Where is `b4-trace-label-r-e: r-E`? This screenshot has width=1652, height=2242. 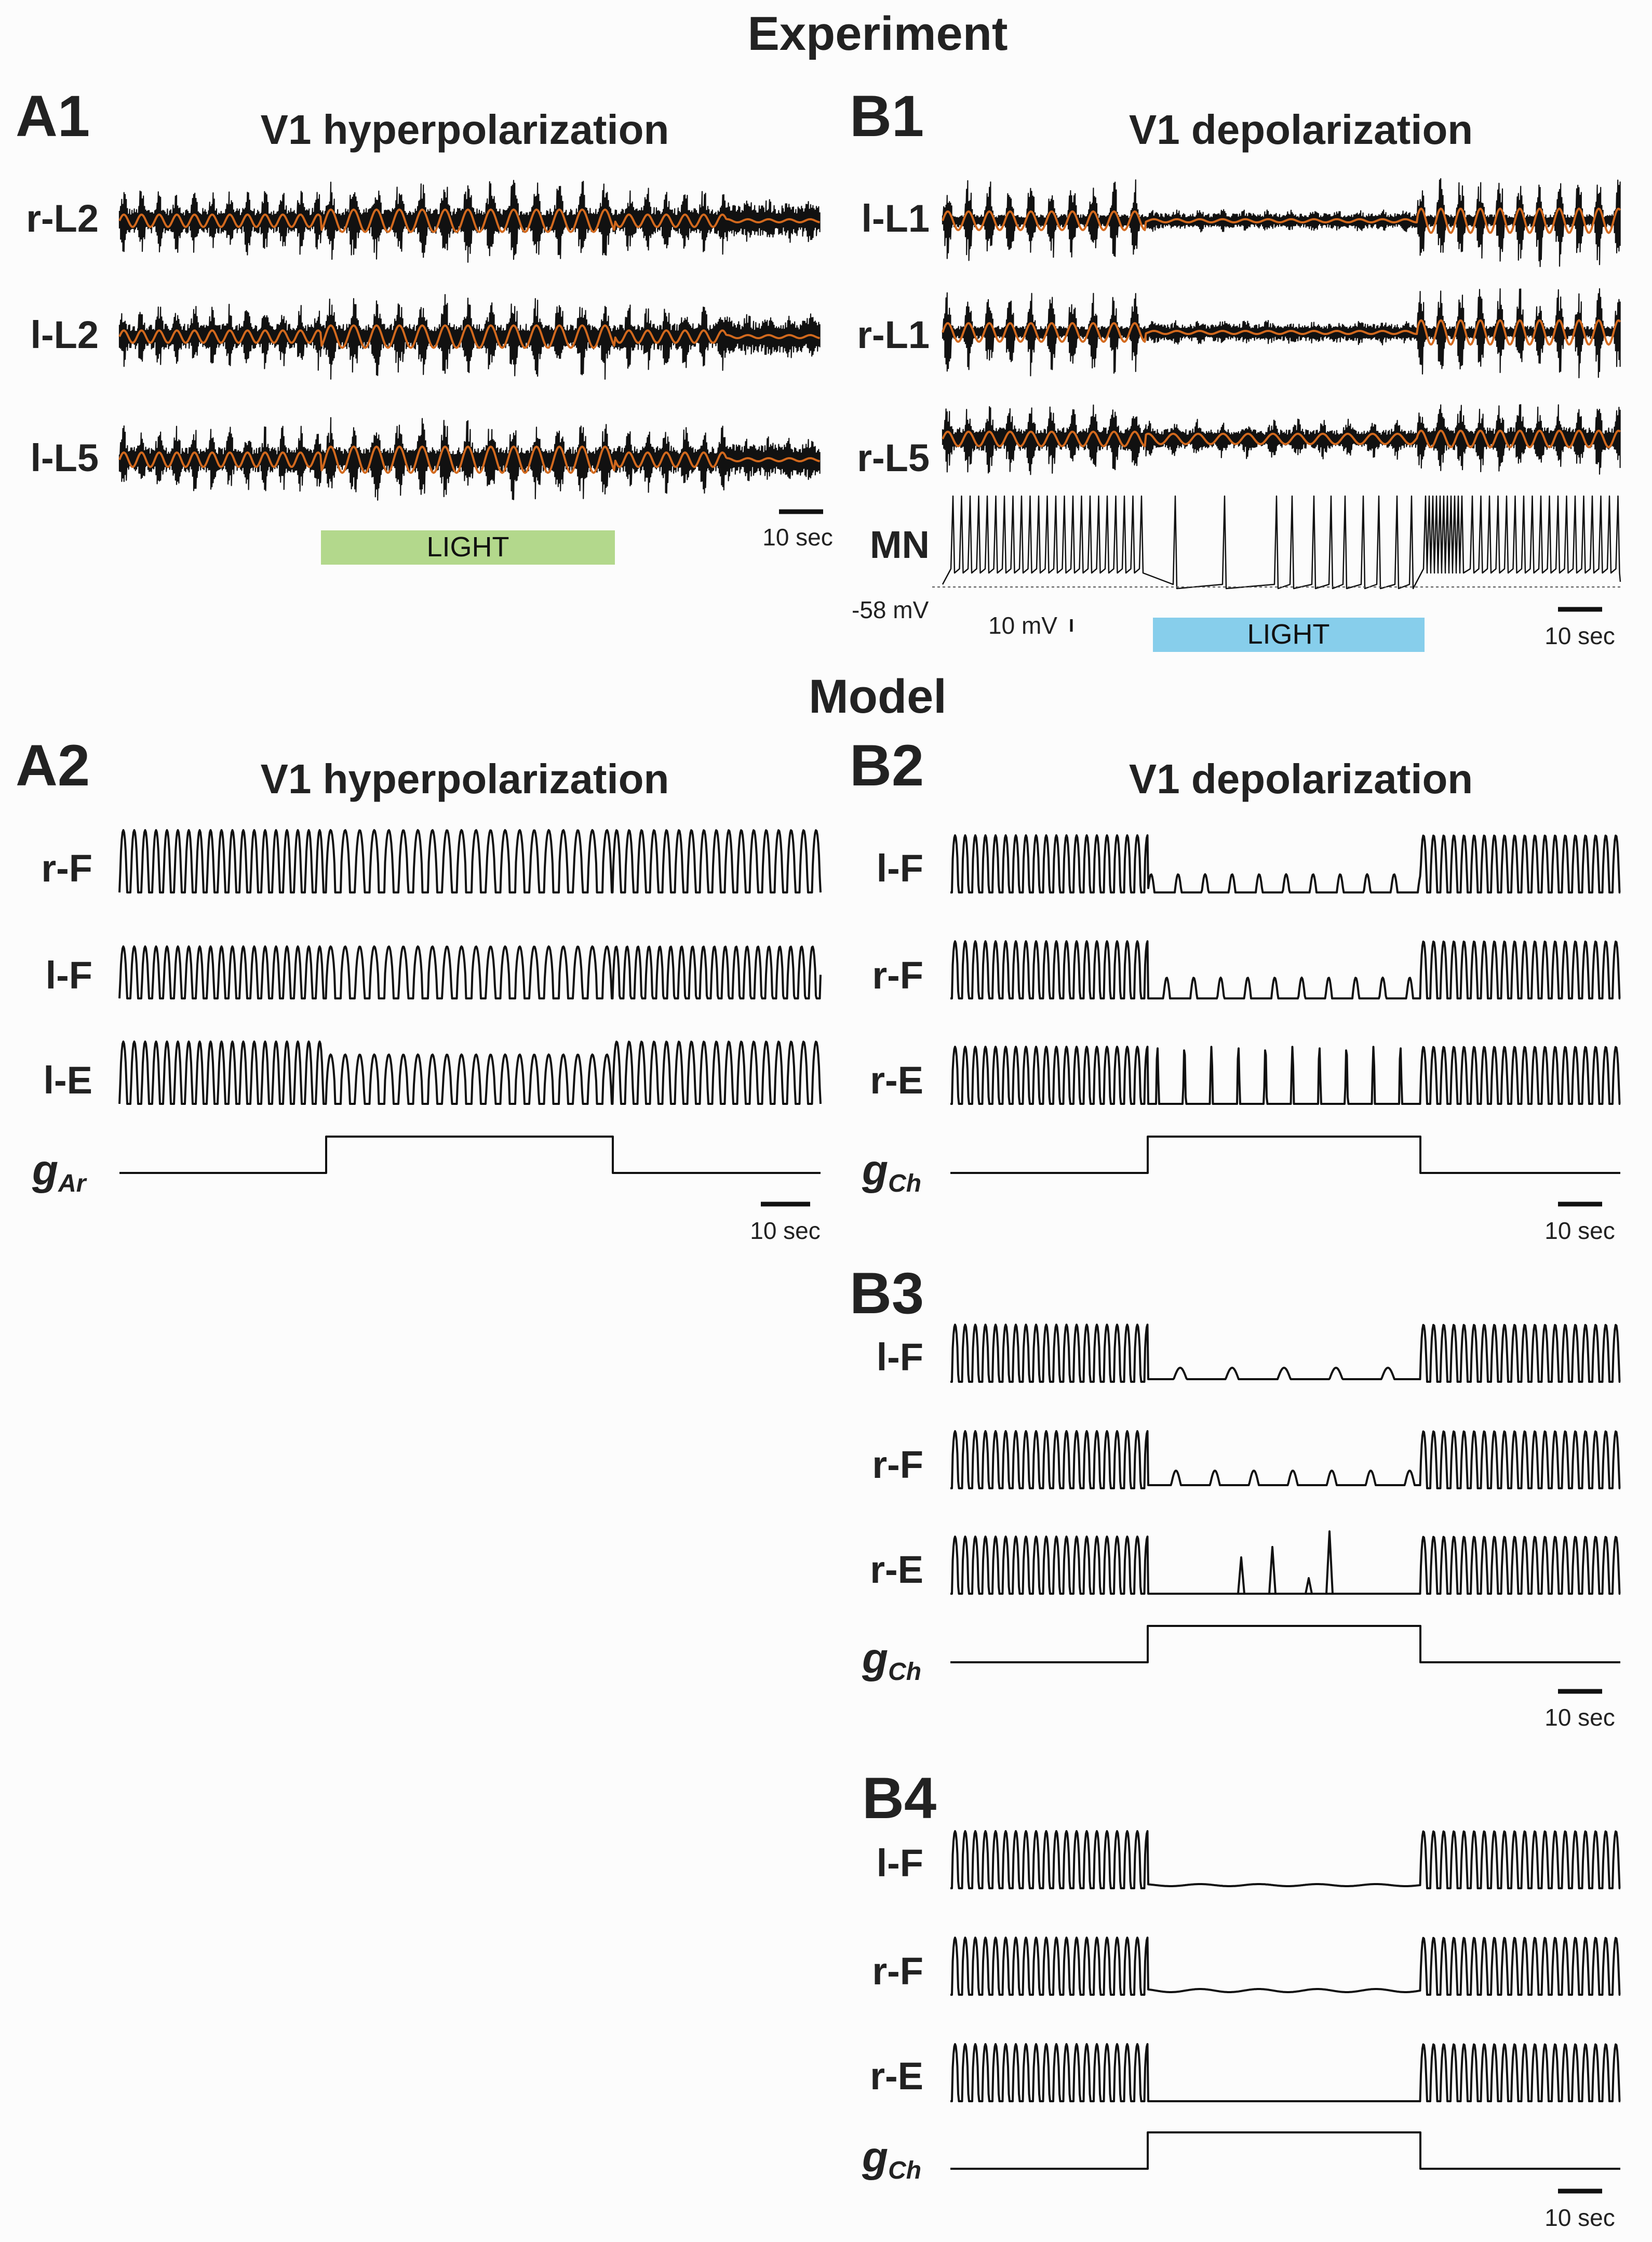 b4-trace-label-r-e: r-E is located at coordinates (896, 2076).